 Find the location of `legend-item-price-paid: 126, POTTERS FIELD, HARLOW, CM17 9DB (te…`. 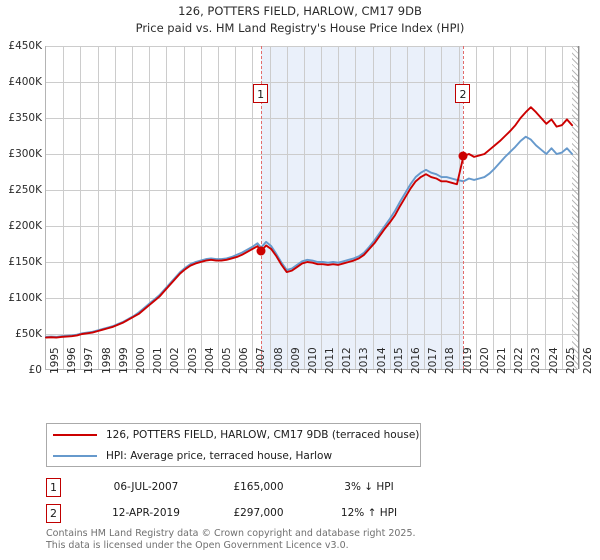

legend-item-price-paid: 126, POTTERS FIELD, HARLOW, CM17 9DB (te… is located at coordinates (233, 434).